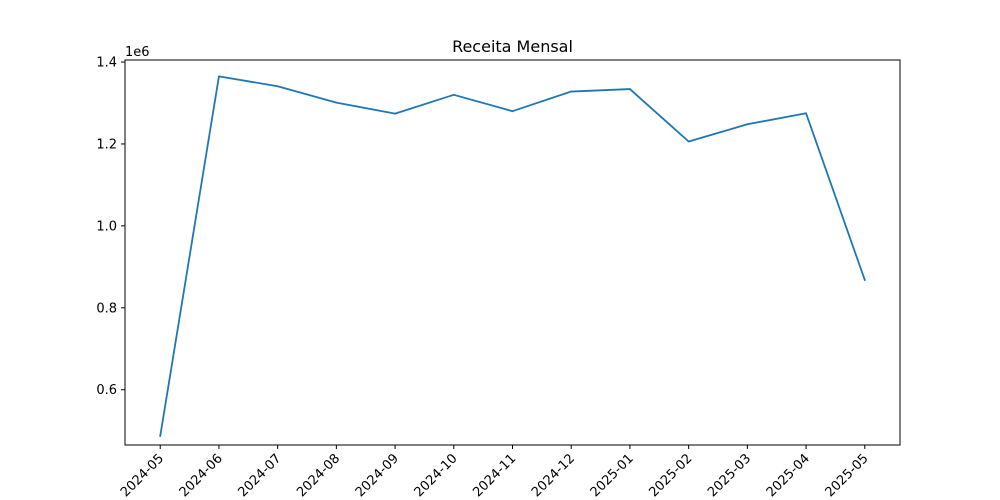 This screenshot has width=1000, height=500. What do you see at coordinates (201, 475) in the screenshot?
I see `x-tick-label: 2024-06` at bounding box center [201, 475].